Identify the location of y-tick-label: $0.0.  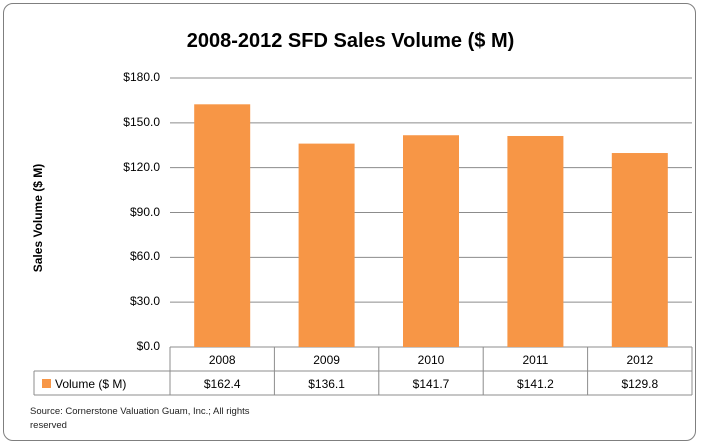
(148, 346).